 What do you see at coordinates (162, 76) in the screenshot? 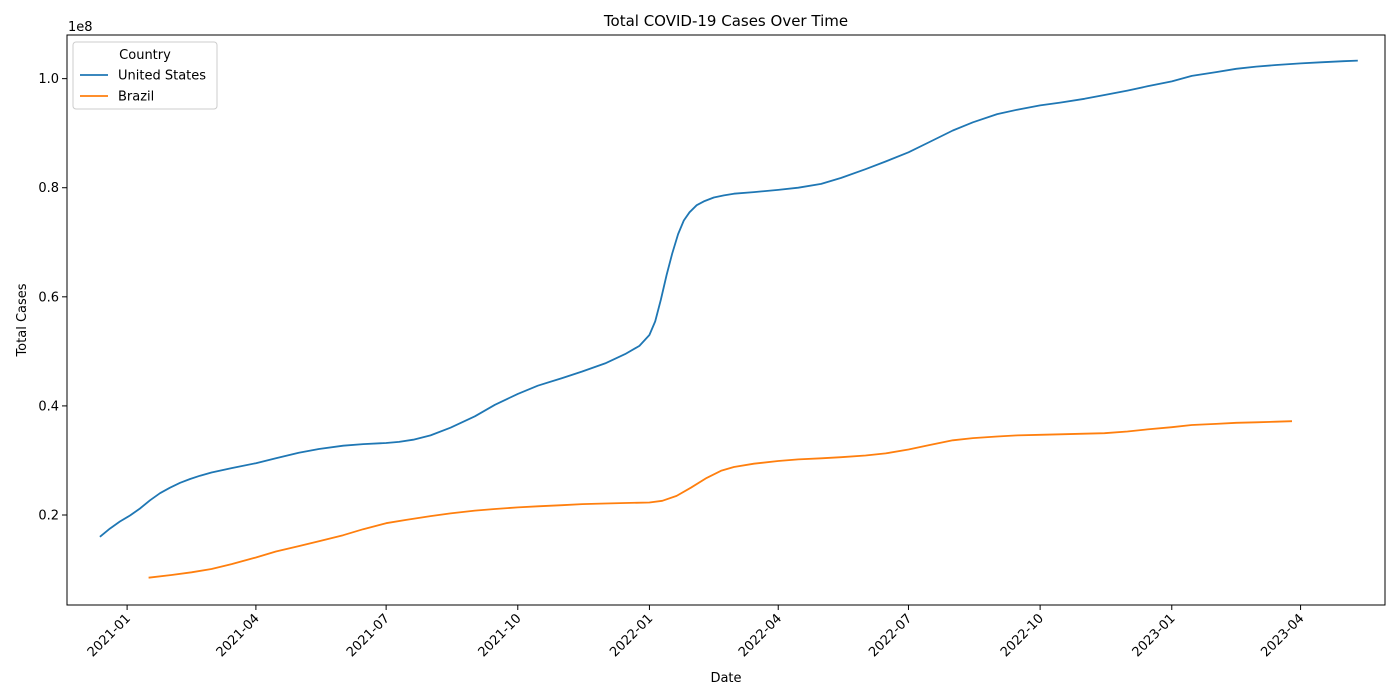
I see `legend-label: United States` at bounding box center [162, 76].